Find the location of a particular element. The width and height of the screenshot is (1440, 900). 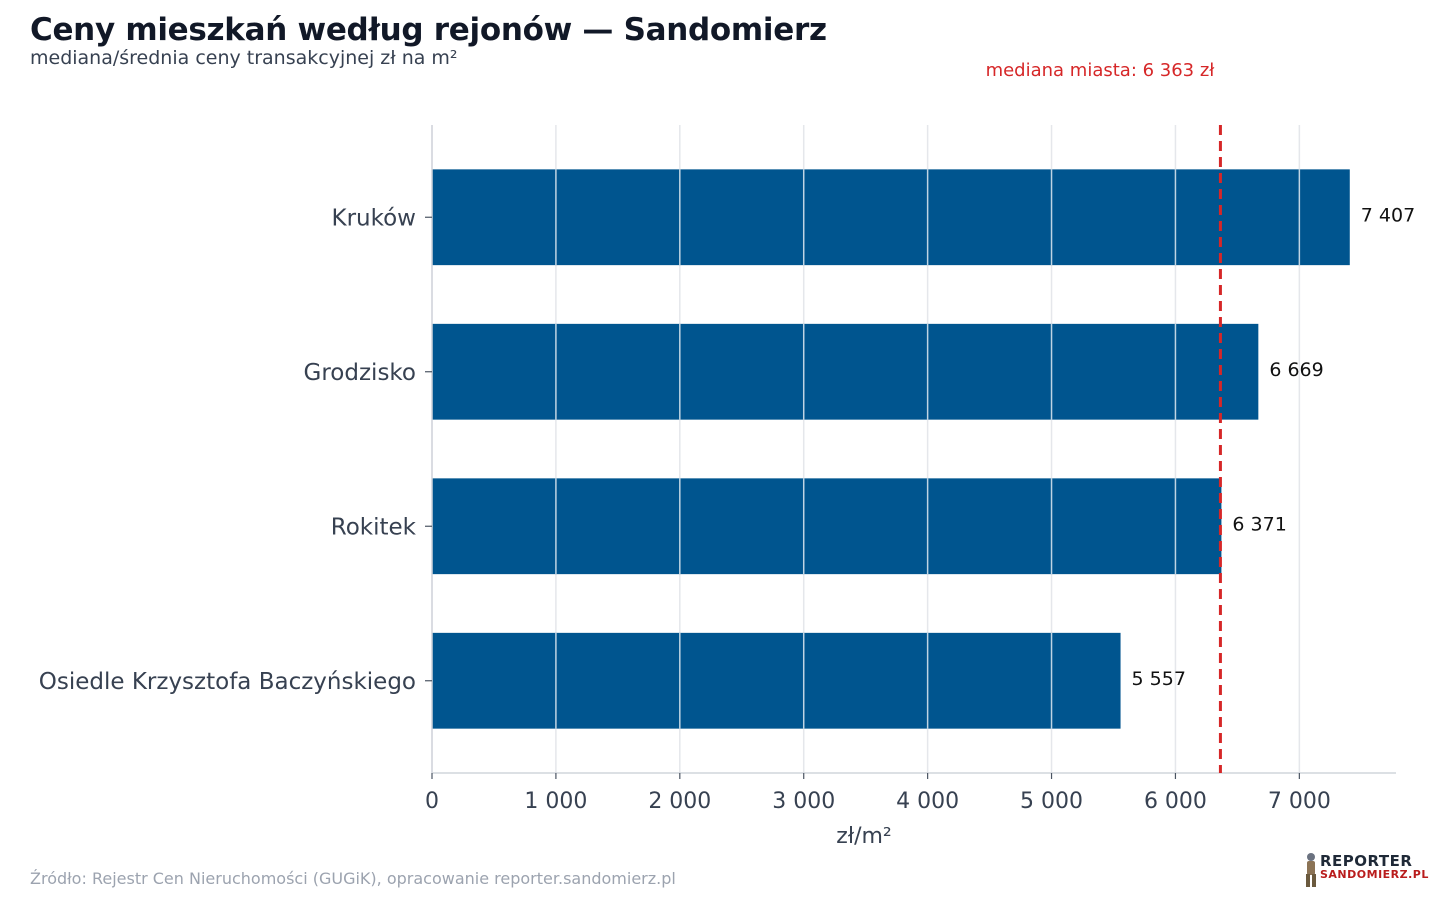

x-axis-label: zł/m² is located at coordinates (863, 836).